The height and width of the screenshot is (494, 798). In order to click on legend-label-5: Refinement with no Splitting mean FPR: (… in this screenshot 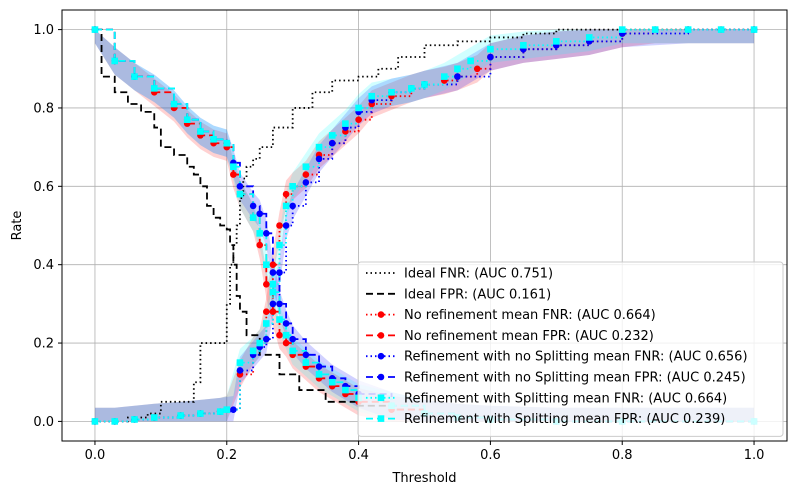, I will do `click(575, 378)`.